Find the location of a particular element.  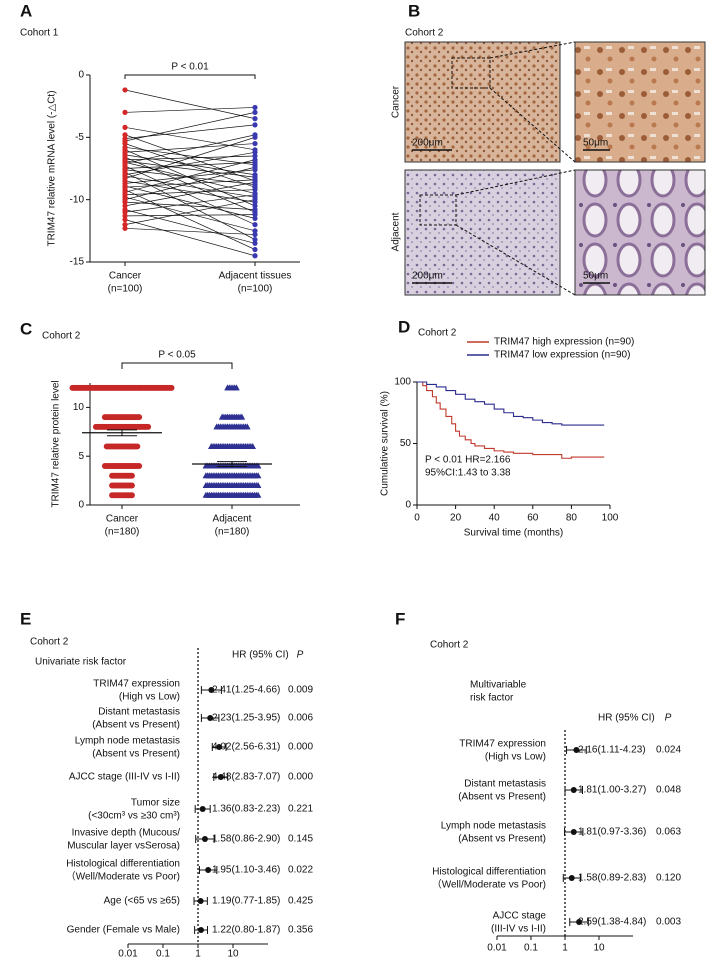

panel-label: E is located at coordinates (25, 618).